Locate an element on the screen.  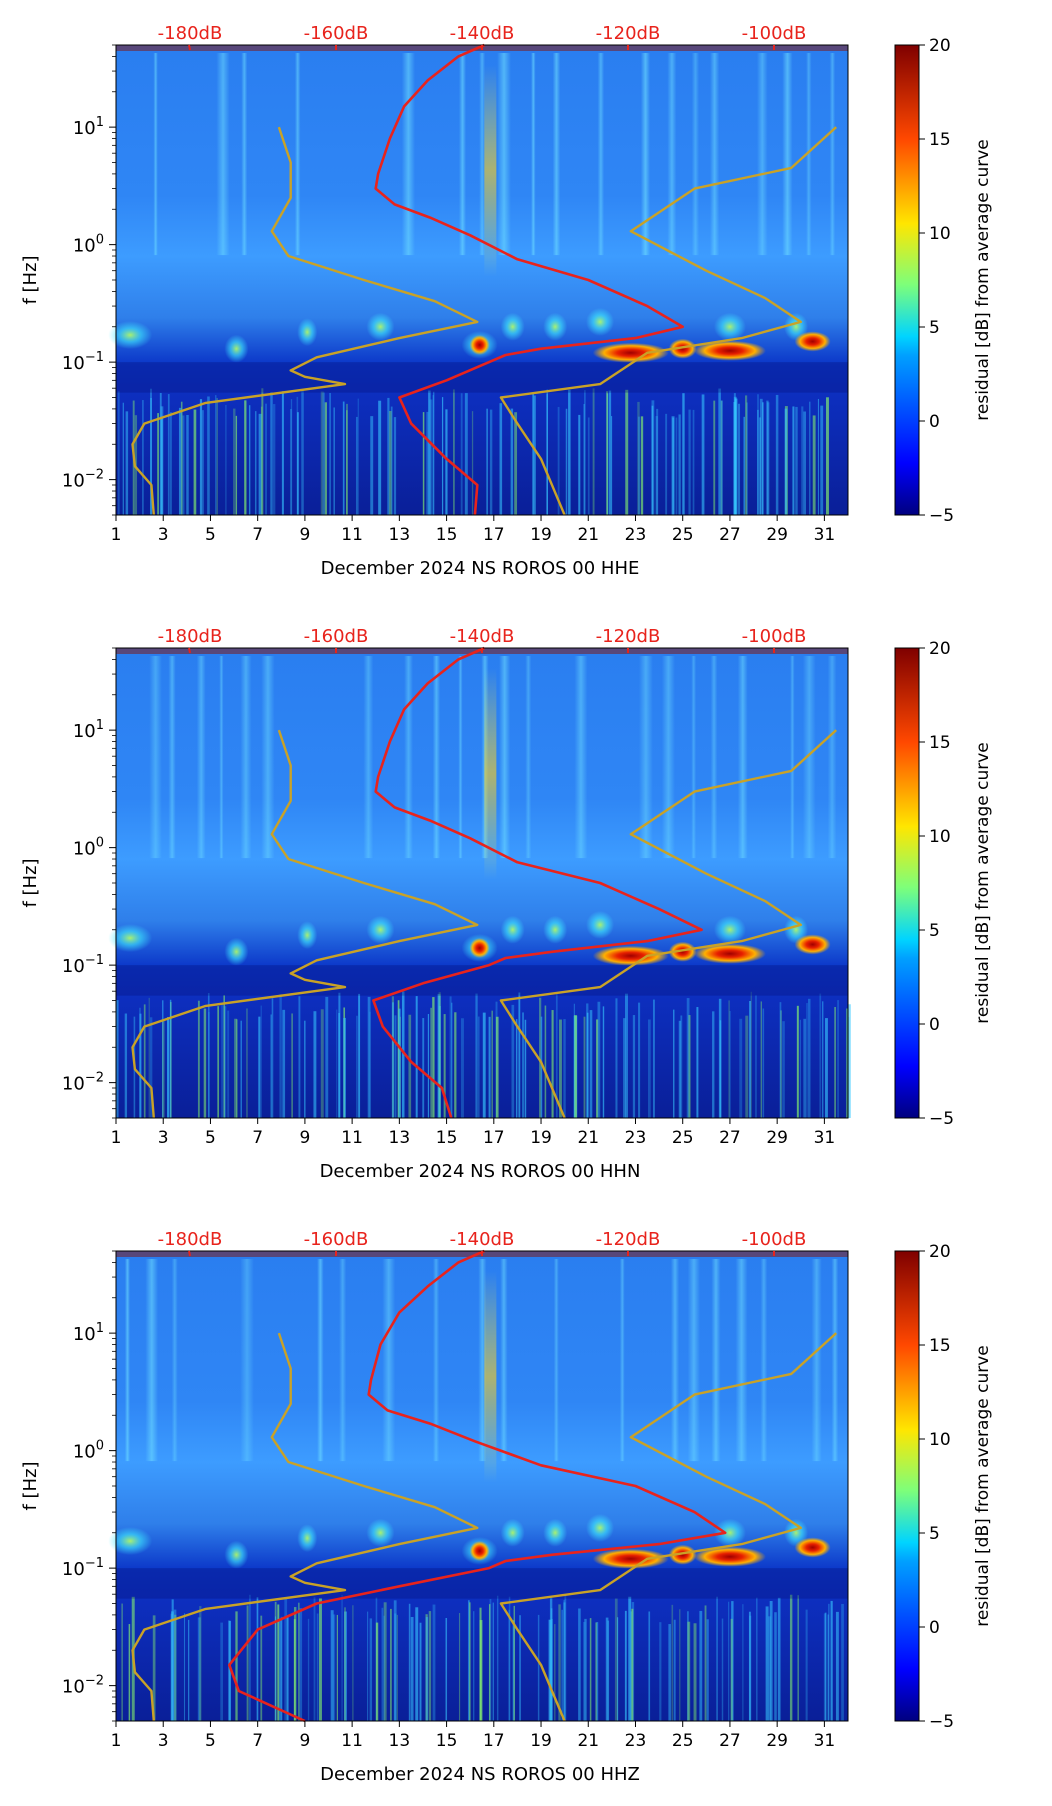
top-db-label: -120dB is located at coordinates (628, 636).